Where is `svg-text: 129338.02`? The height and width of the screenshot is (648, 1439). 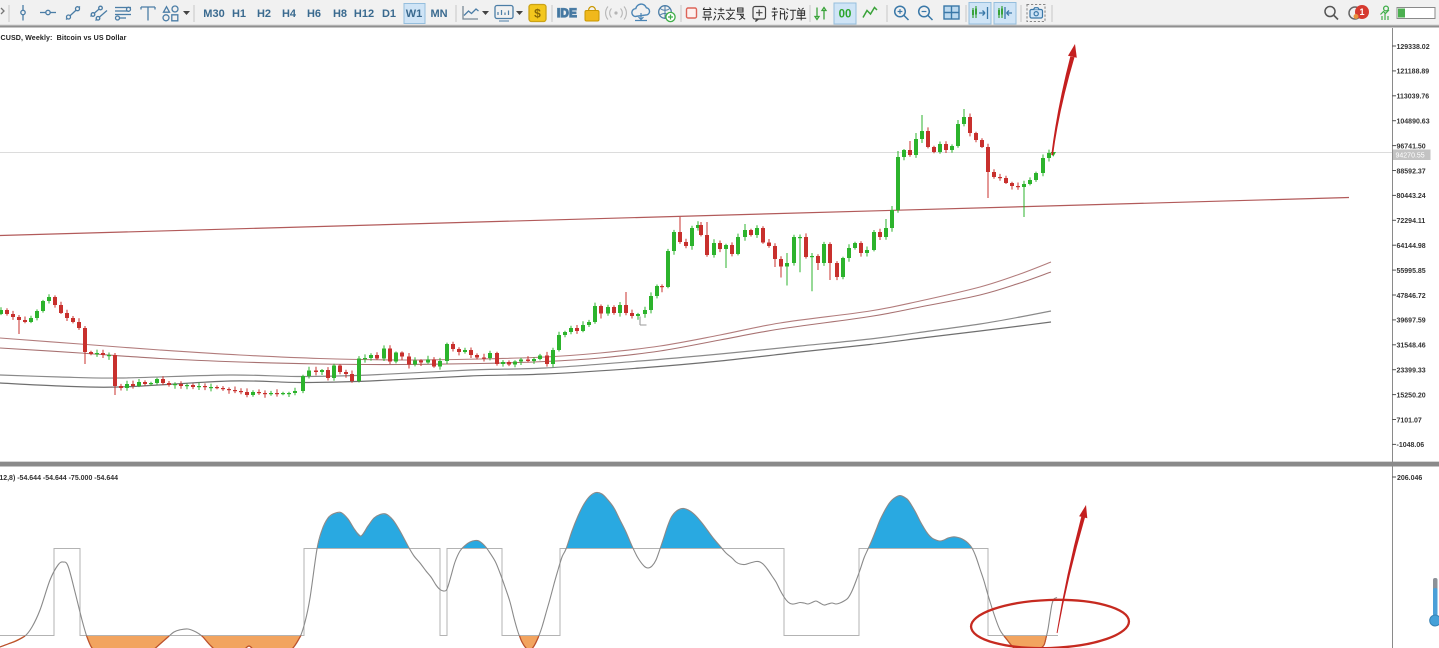 svg-text: 129338.02 is located at coordinates (1413, 47).